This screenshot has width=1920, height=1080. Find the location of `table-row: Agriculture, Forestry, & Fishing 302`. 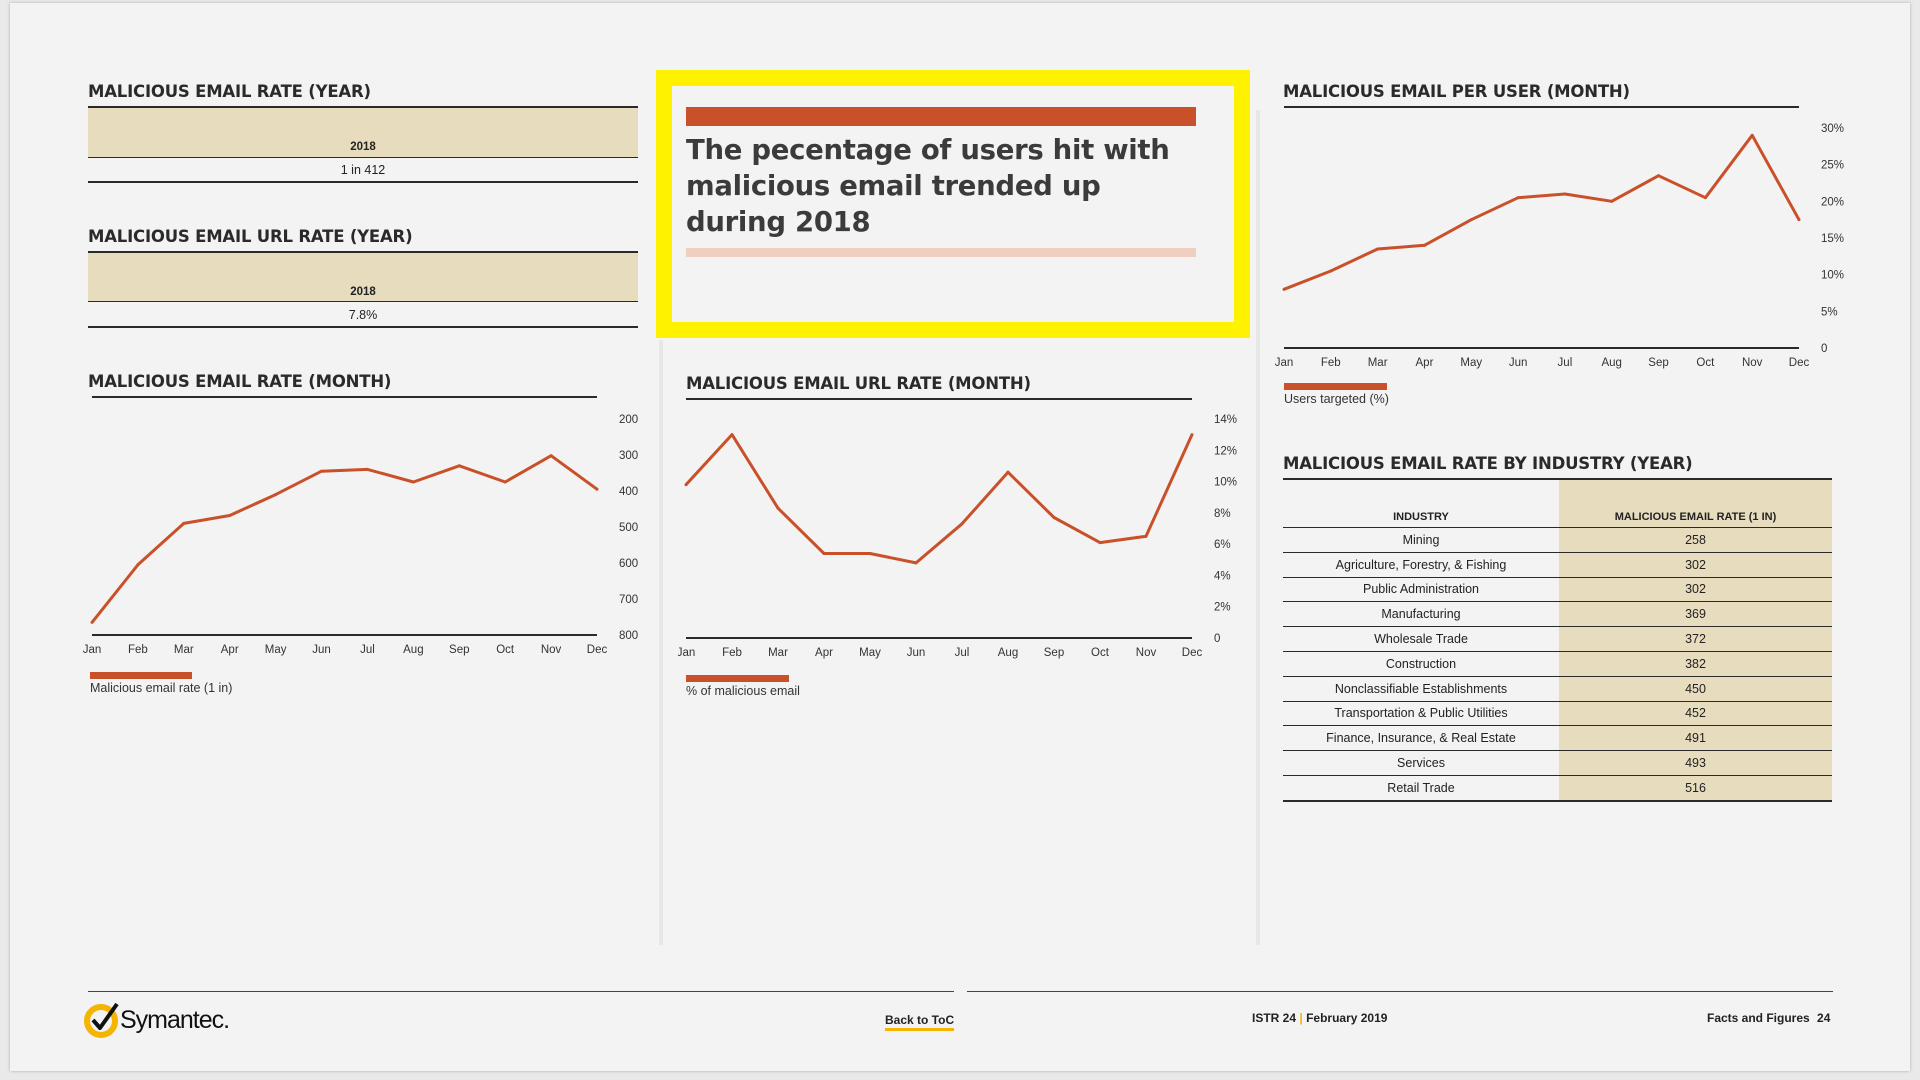

table-row: Agriculture, Forestry, & Fishing 302 is located at coordinates (1557, 564).